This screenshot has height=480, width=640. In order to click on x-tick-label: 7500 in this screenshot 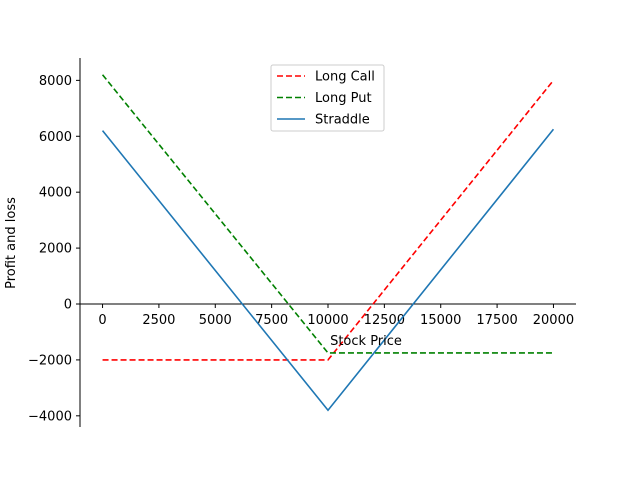, I will do `click(271, 320)`.